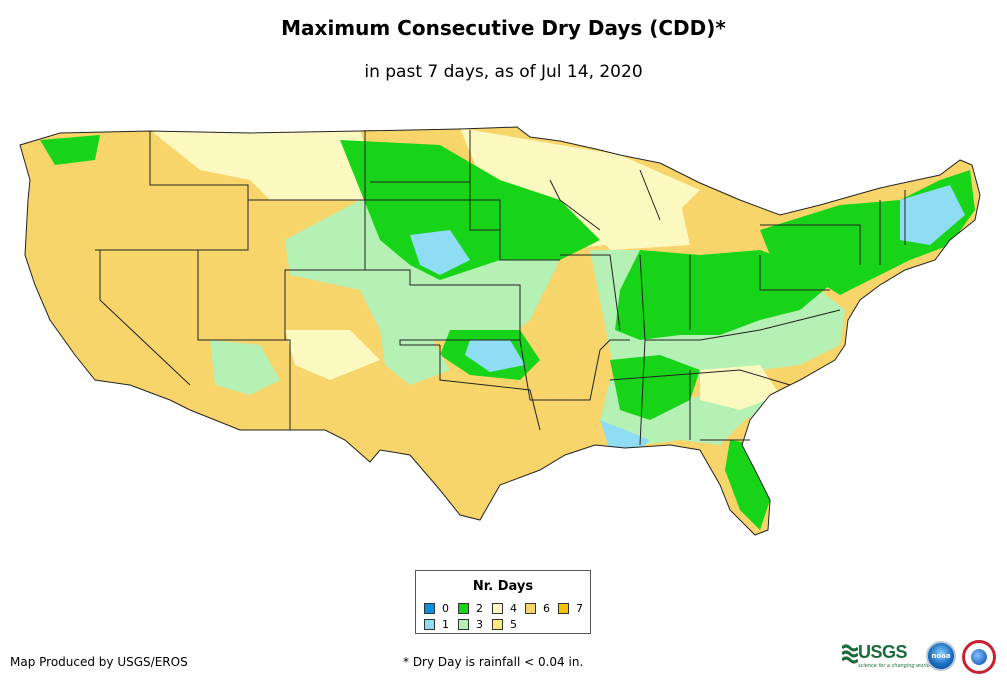  What do you see at coordinates (570, 608) in the screenshot?
I see `legend-item-7: 7` at bounding box center [570, 608].